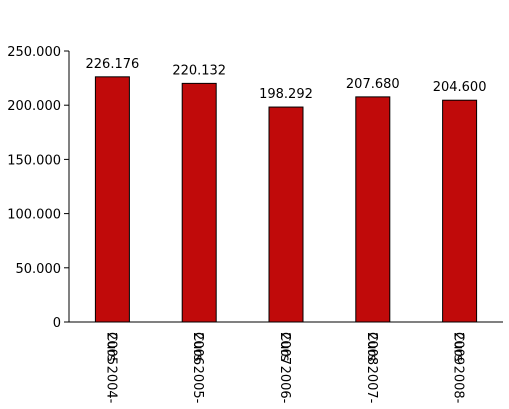  I want to click on x-category-label: Curs 2008-2009, so click(458, 368).